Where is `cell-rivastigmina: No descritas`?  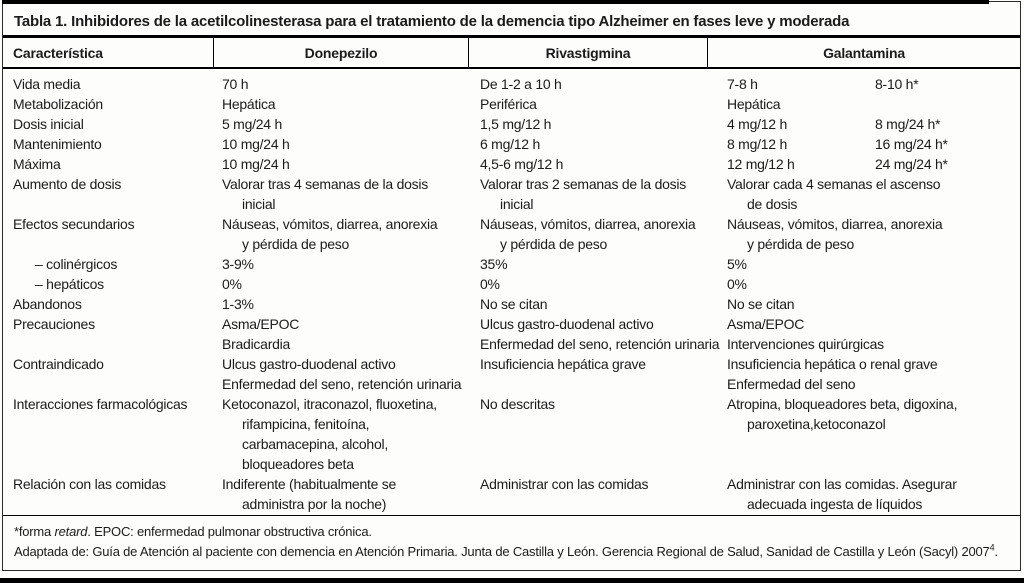
cell-rivastigmina: No descritas is located at coordinates (587, 434).